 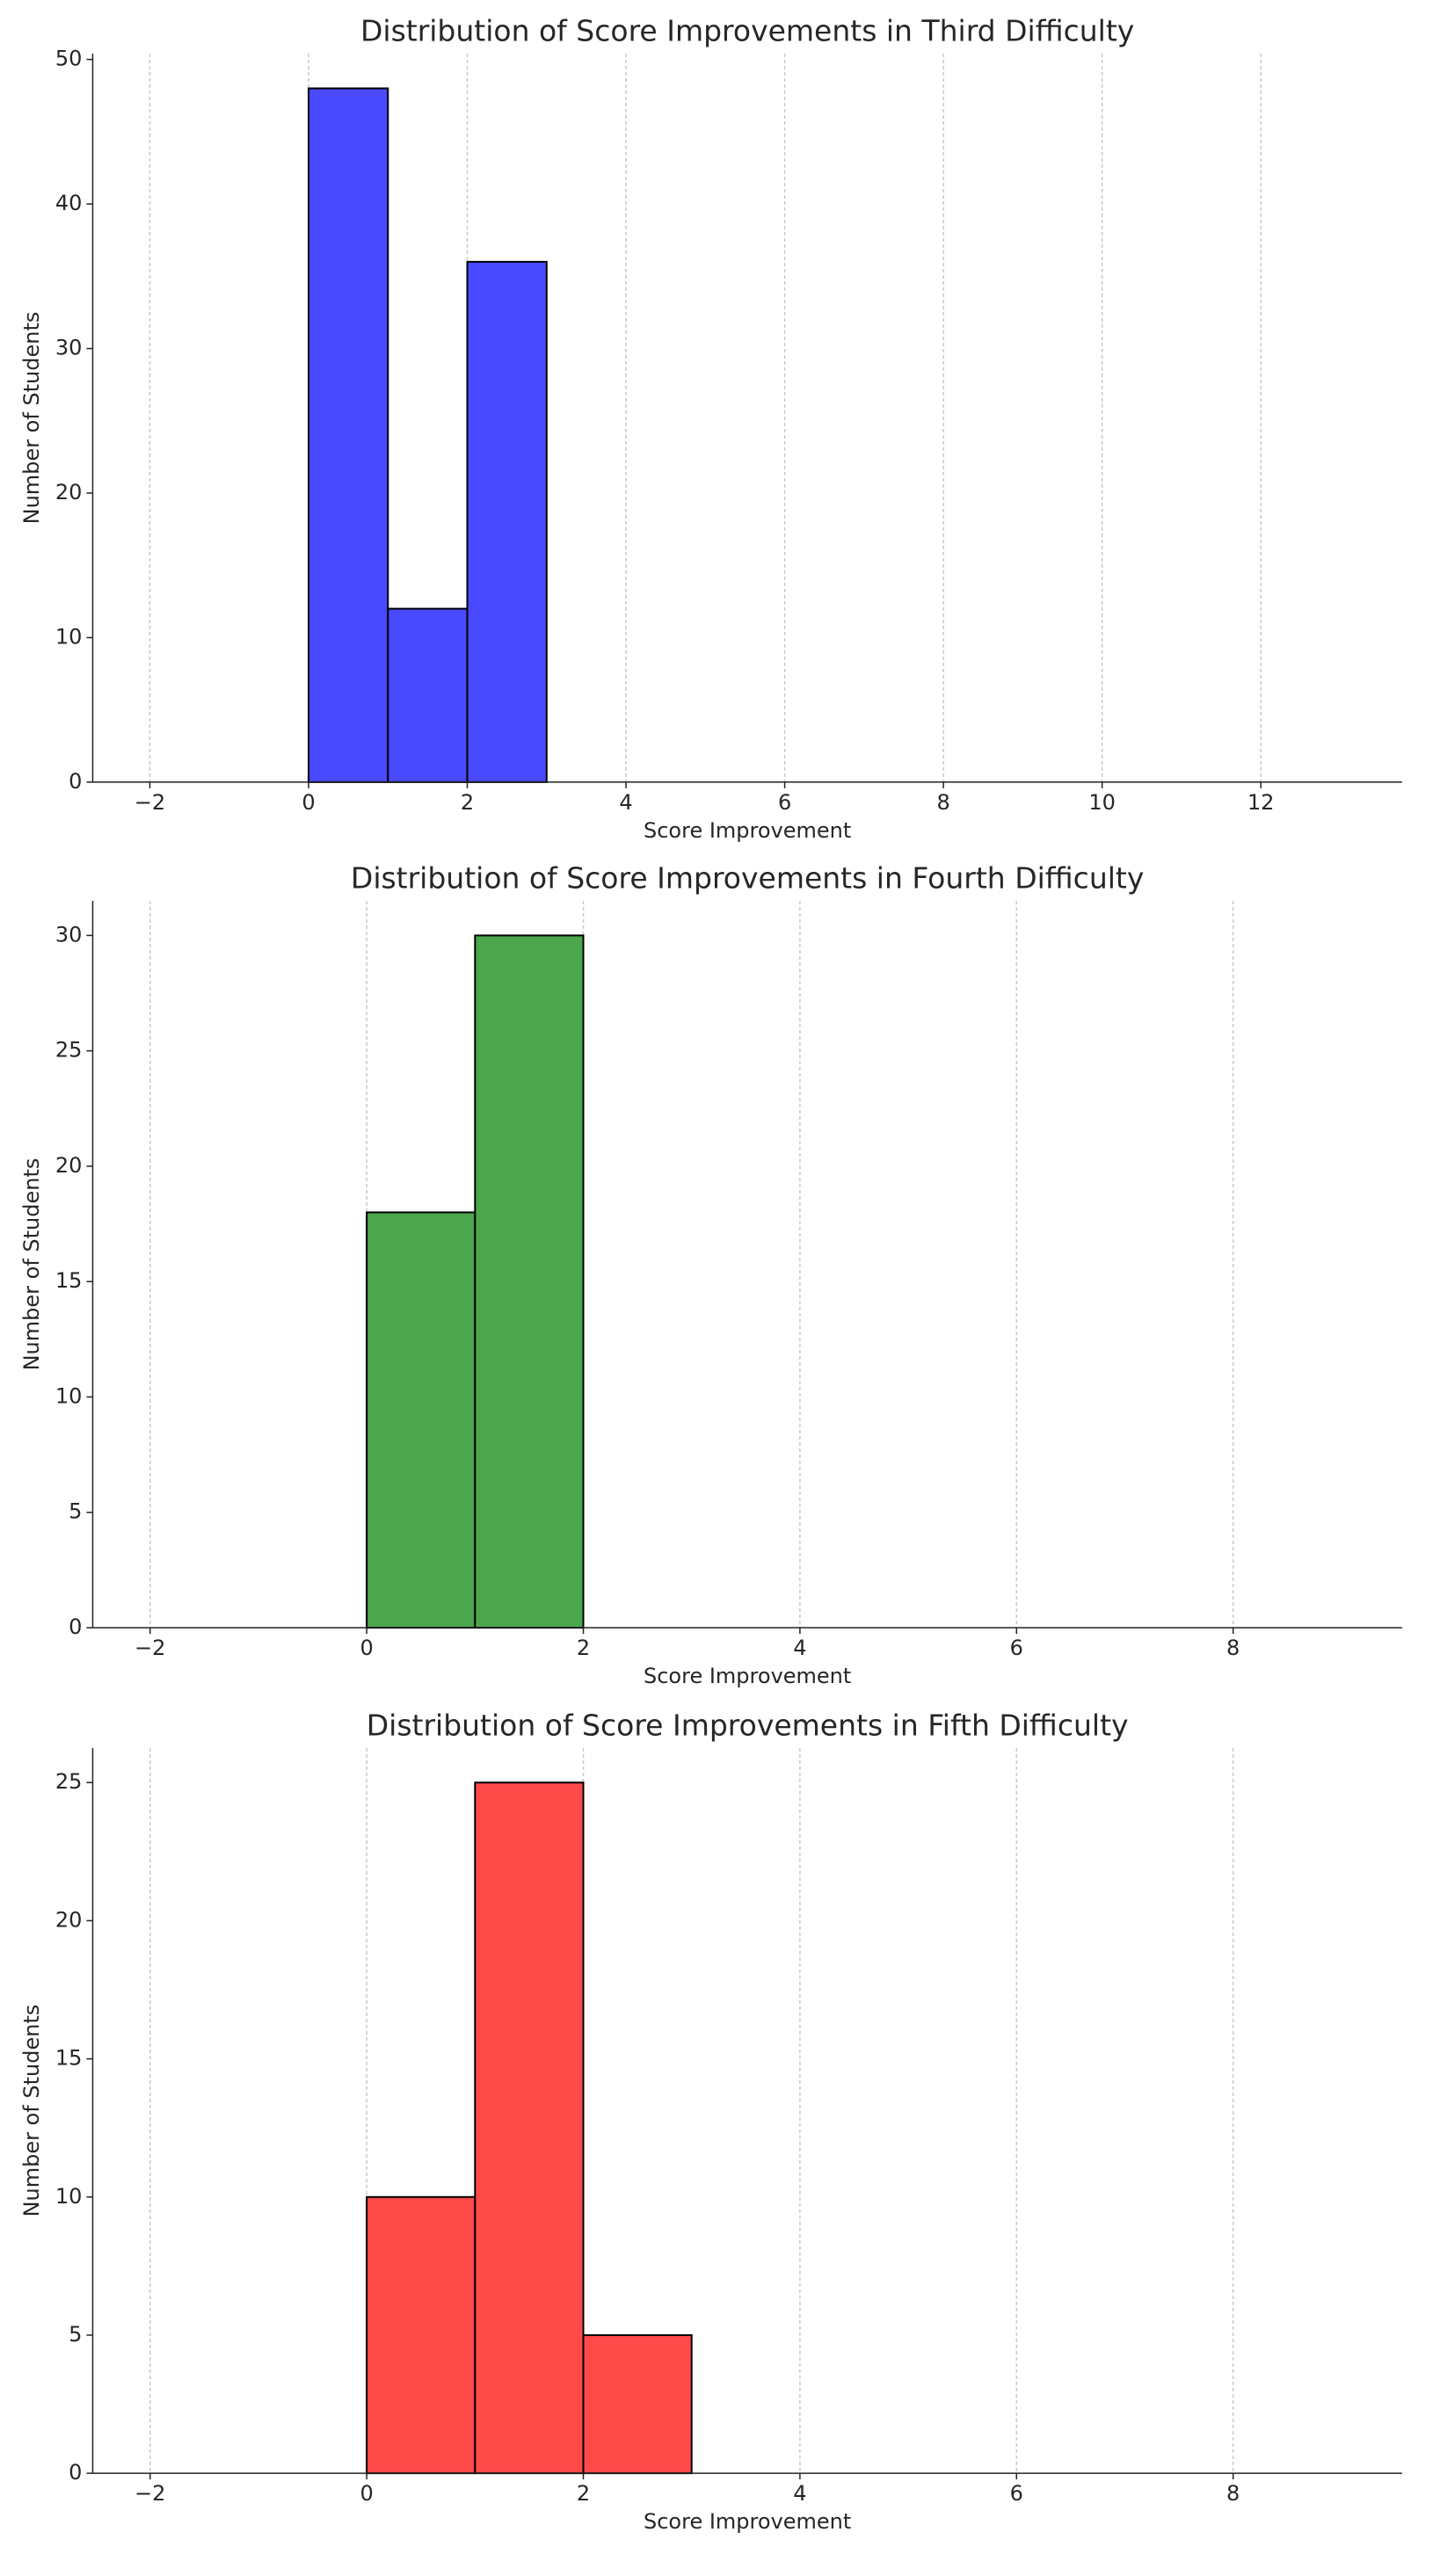 What do you see at coordinates (69, 203) in the screenshot?
I see `y-tick-label: 40` at bounding box center [69, 203].